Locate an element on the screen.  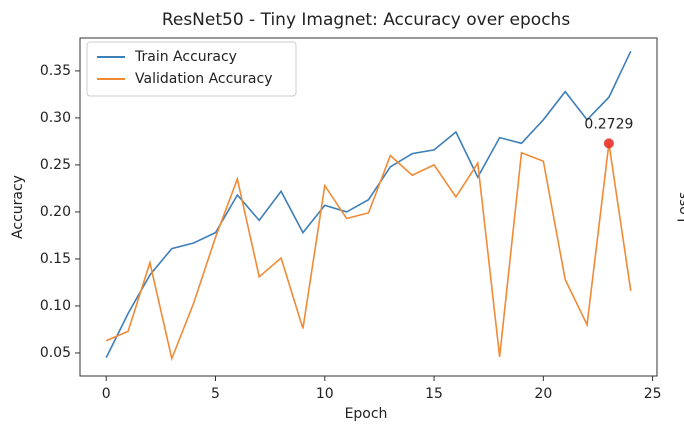
x-axis-label: Epoch is located at coordinates (366, 414).